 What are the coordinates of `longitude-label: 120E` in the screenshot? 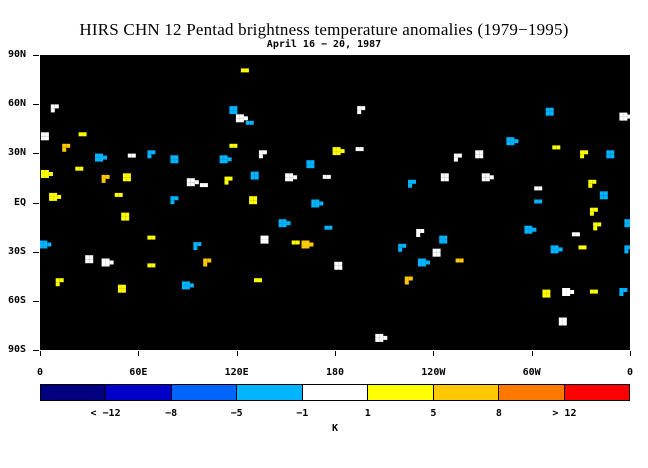 It's located at (236, 372).